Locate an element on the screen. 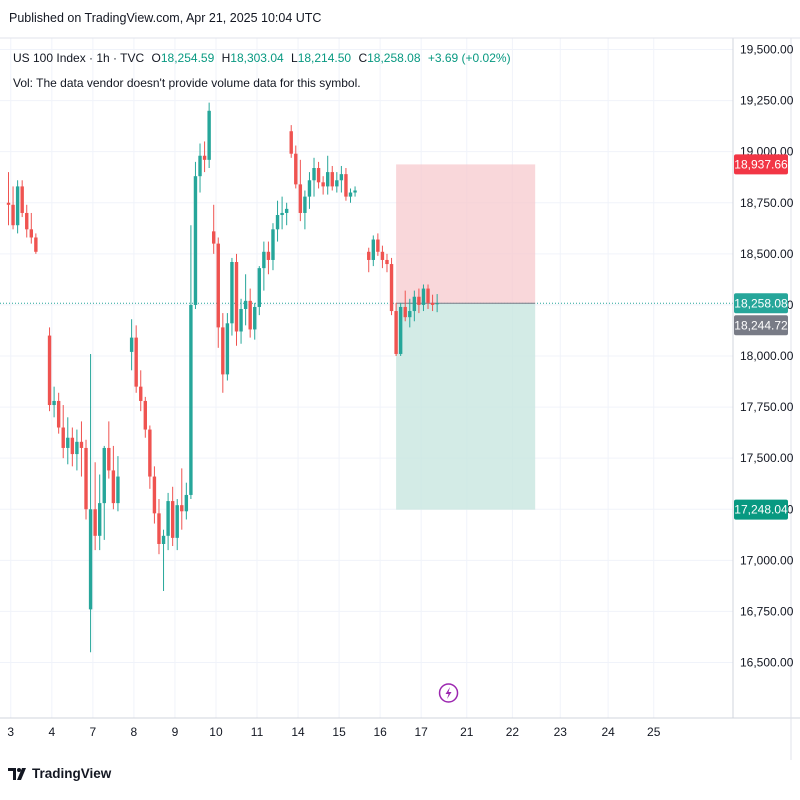 The height and width of the screenshot is (800, 800). target-price-tag-bg is located at coordinates (761, 509).